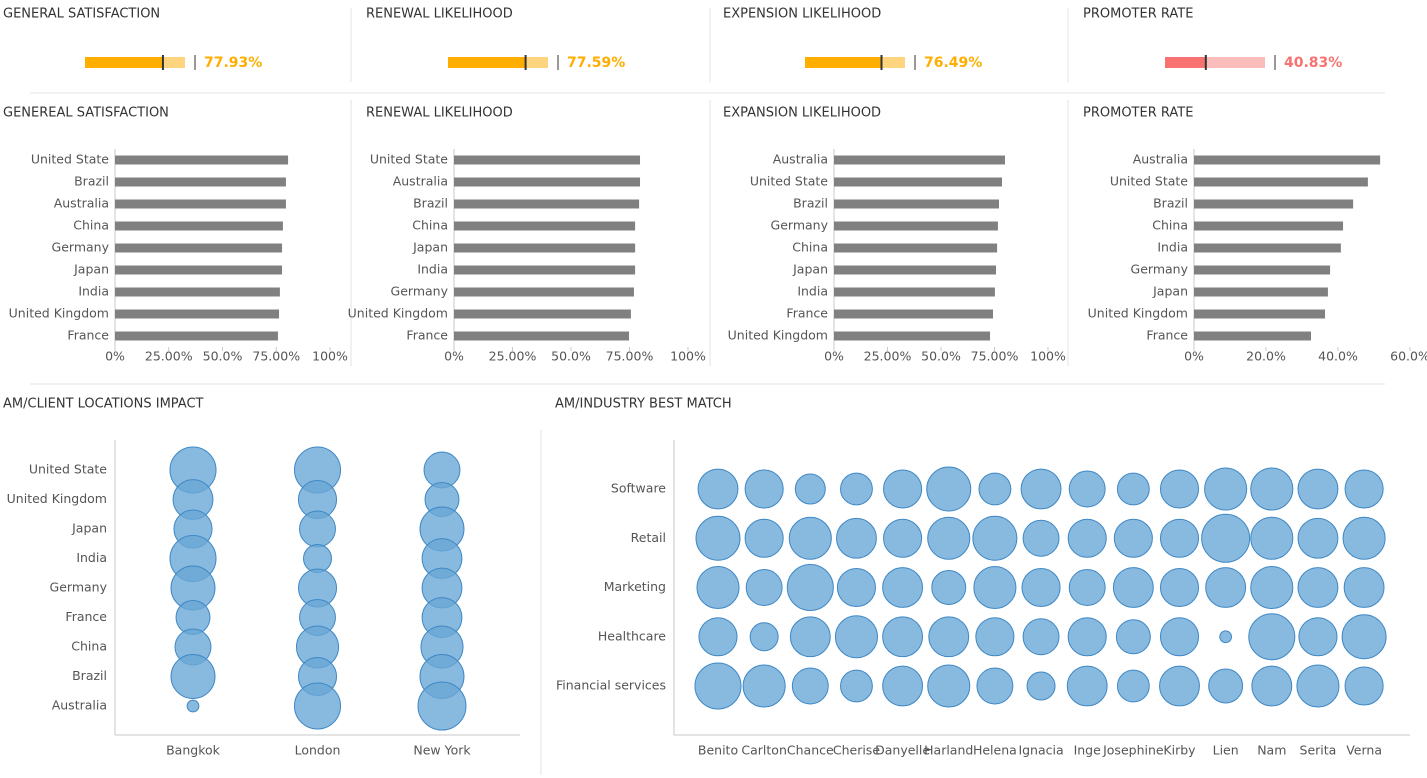 The height and width of the screenshot is (778, 1427). What do you see at coordinates (810, 750) in the screenshot?
I see `x-category-label: Chance` at bounding box center [810, 750].